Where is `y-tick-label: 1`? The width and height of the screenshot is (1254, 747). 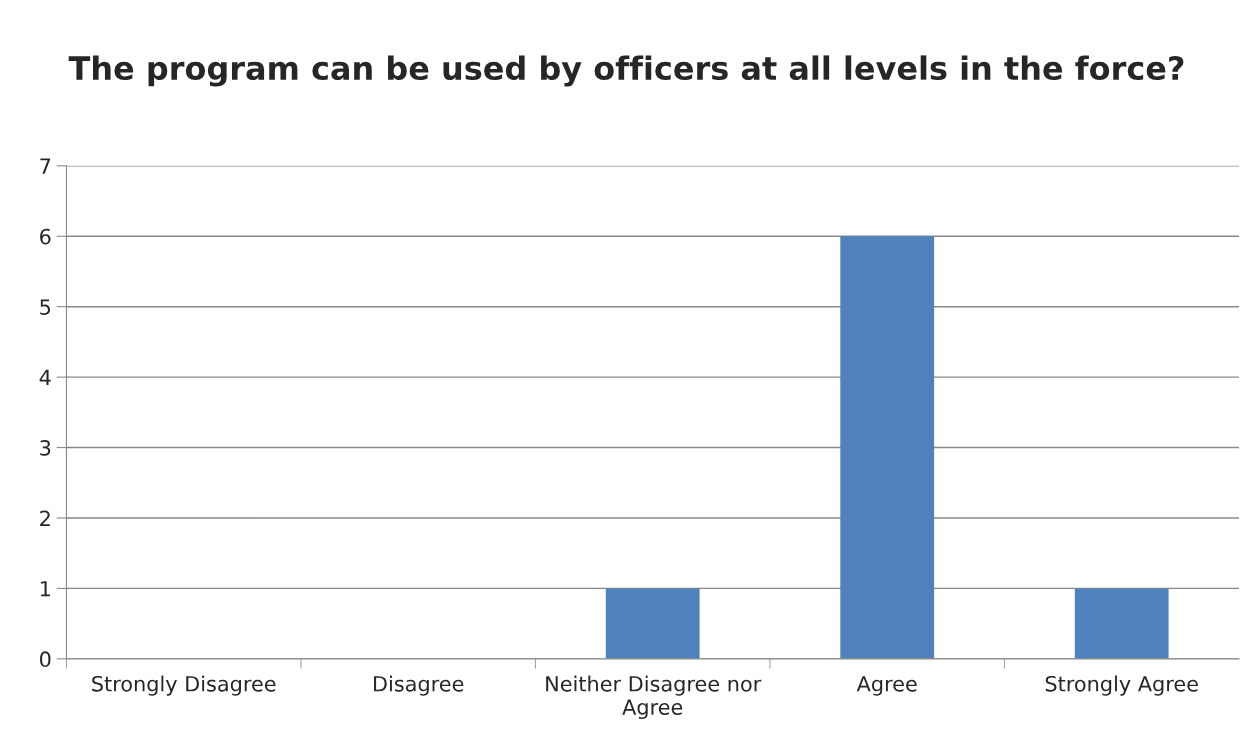
y-tick-label: 1 is located at coordinates (45, 589).